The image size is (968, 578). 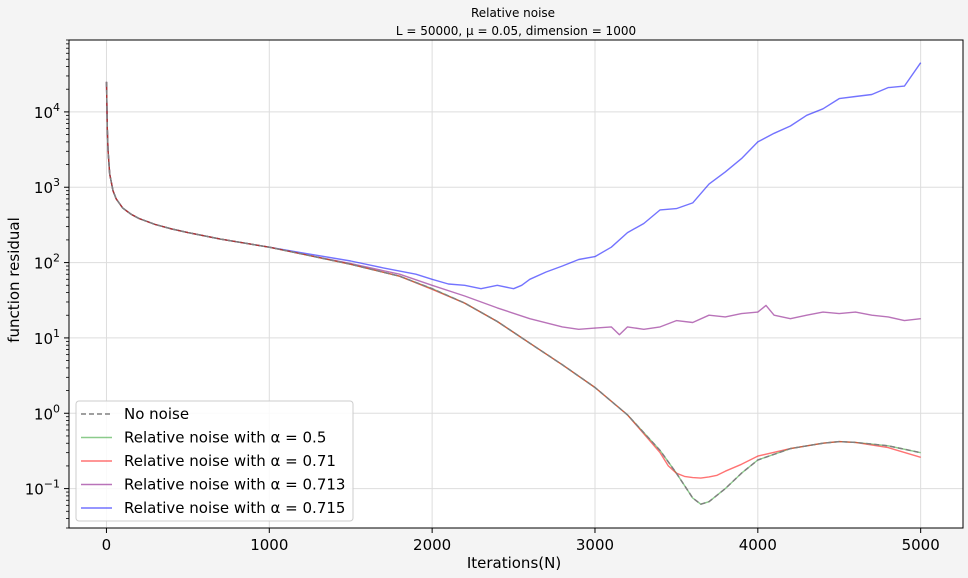 What do you see at coordinates (42, 488) in the screenshot?
I see `y-tick-label: 10⁻¹` at bounding box center [42, 488].